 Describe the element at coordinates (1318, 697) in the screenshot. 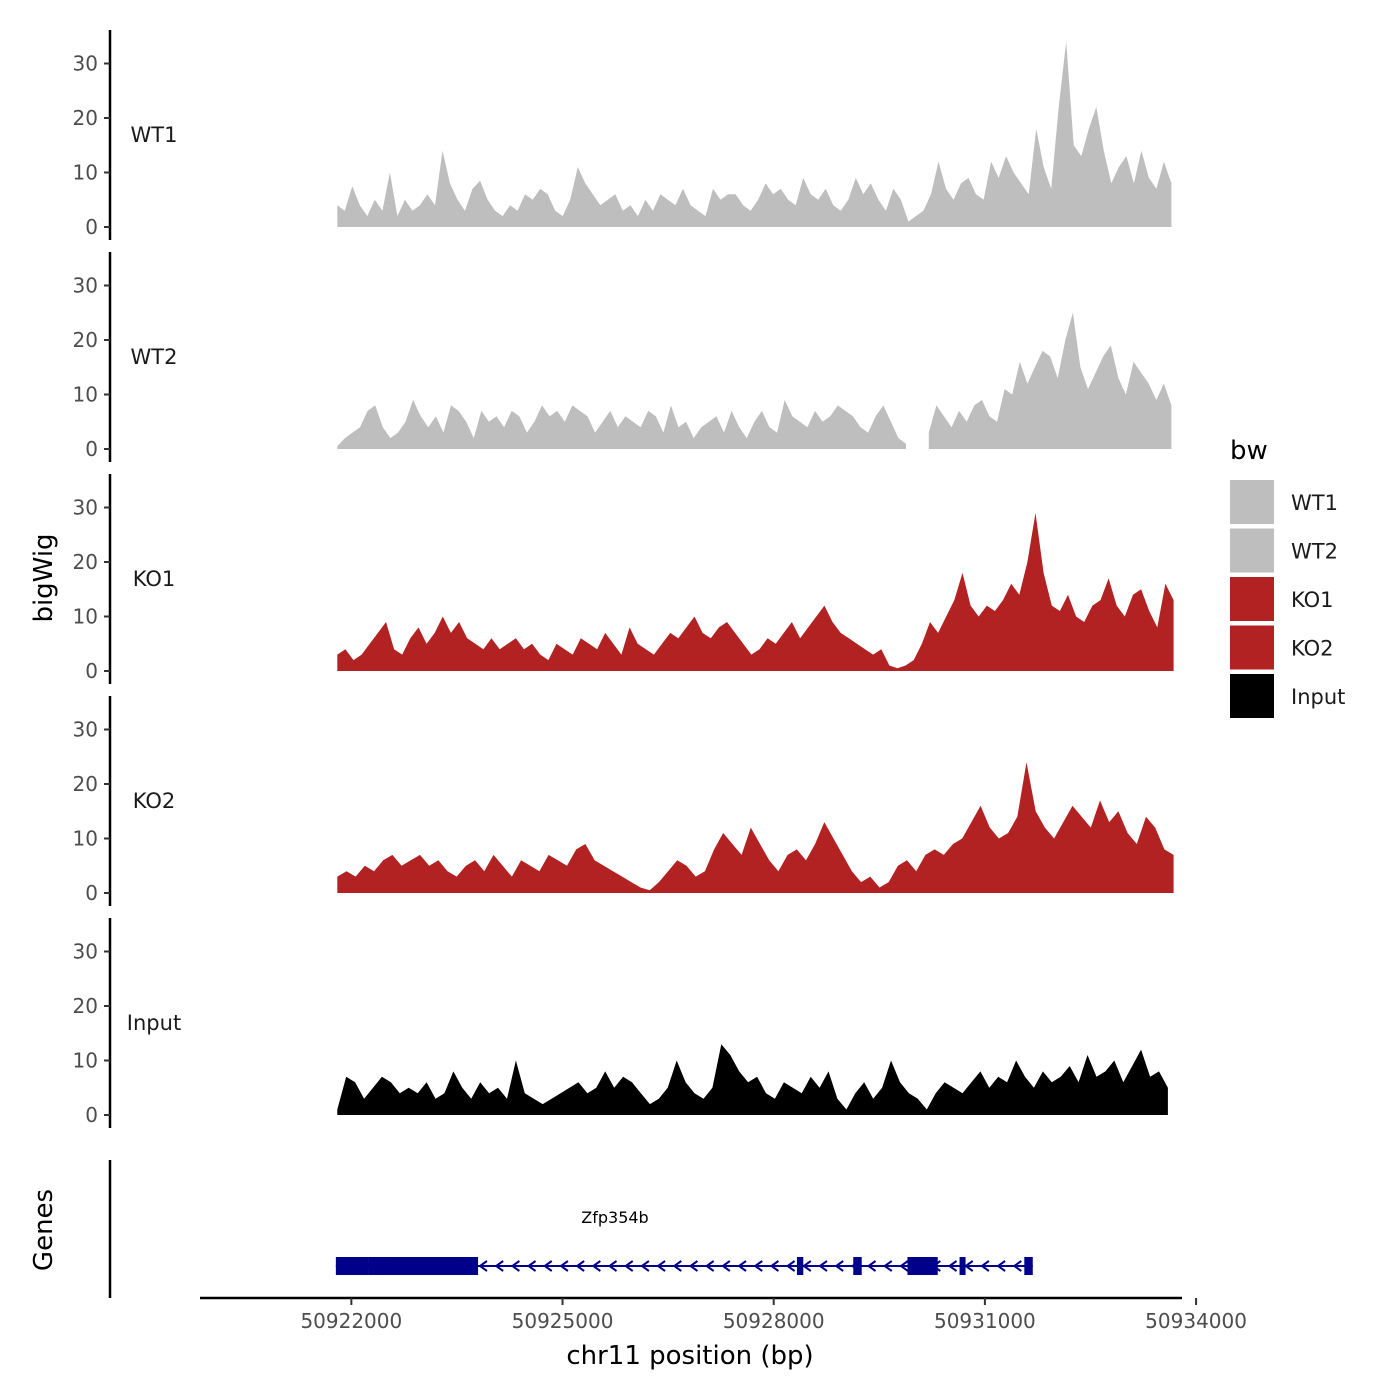

I see `legend-label-input: Input` at that location.